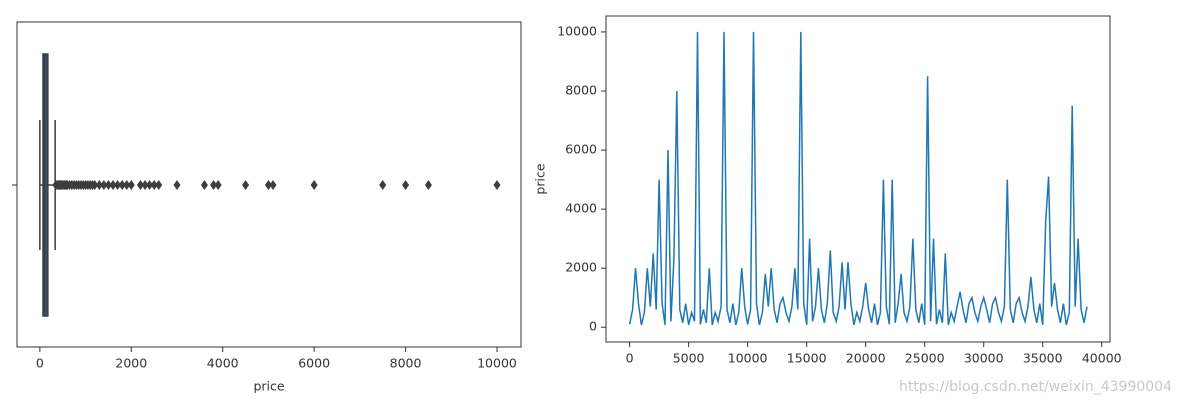  I want to click on x-tick-label: 8000, so click(406, 363).